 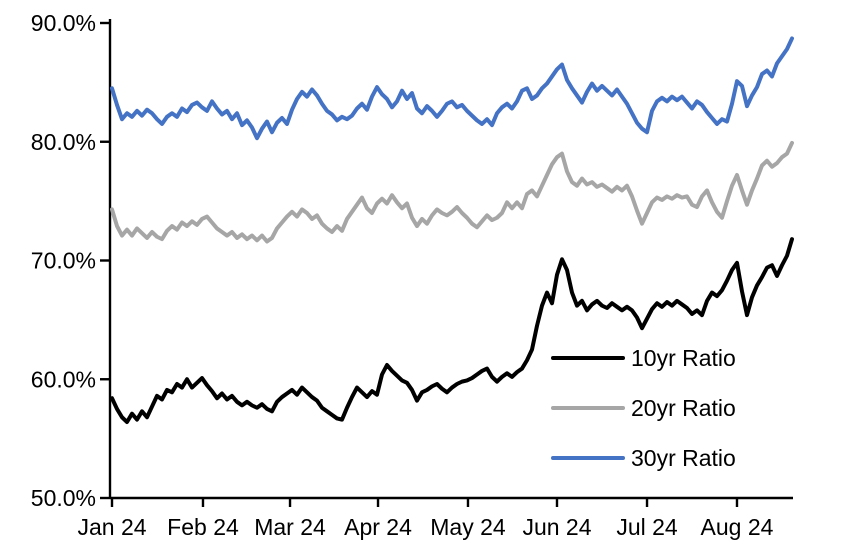 What do you see at coordinates (63, 379) in the screenshot?
I see `y-tick-label: 60.0%` at bounding box center [63, 379].